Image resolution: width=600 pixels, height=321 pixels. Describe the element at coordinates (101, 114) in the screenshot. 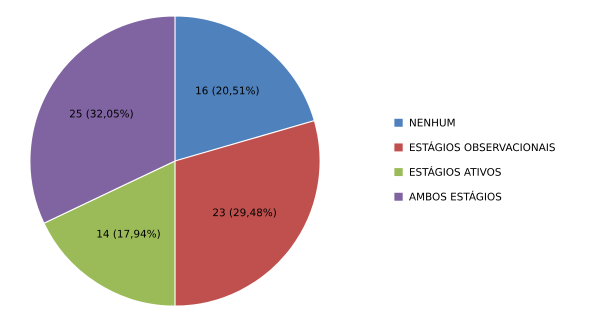

I see `data-label: 25 (32,05%)` at that location.